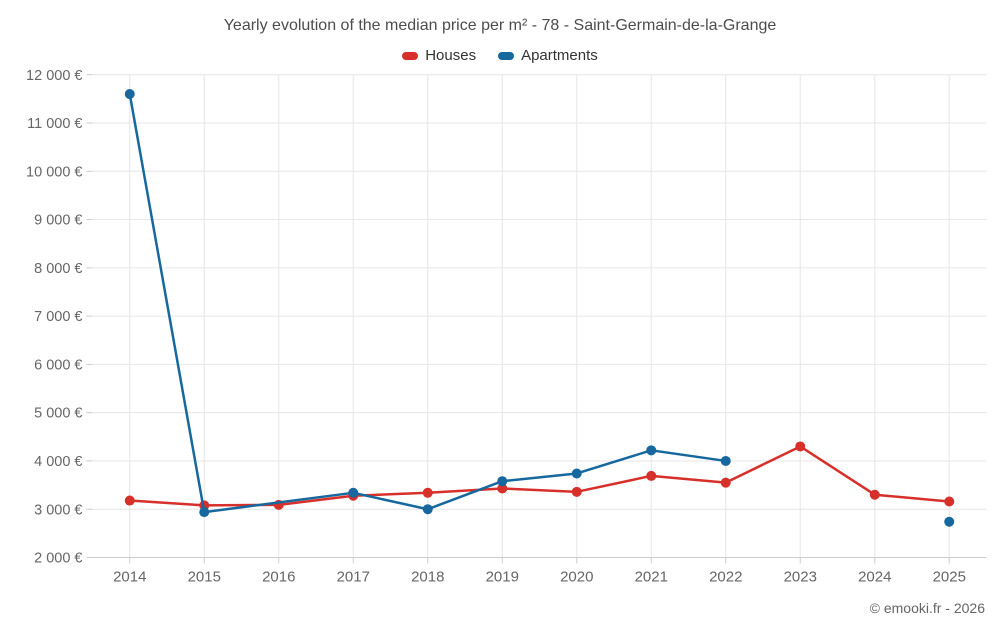 This screenshot has width=1000, height=625. I want to click on houses-point-2019, so click(502, 488).